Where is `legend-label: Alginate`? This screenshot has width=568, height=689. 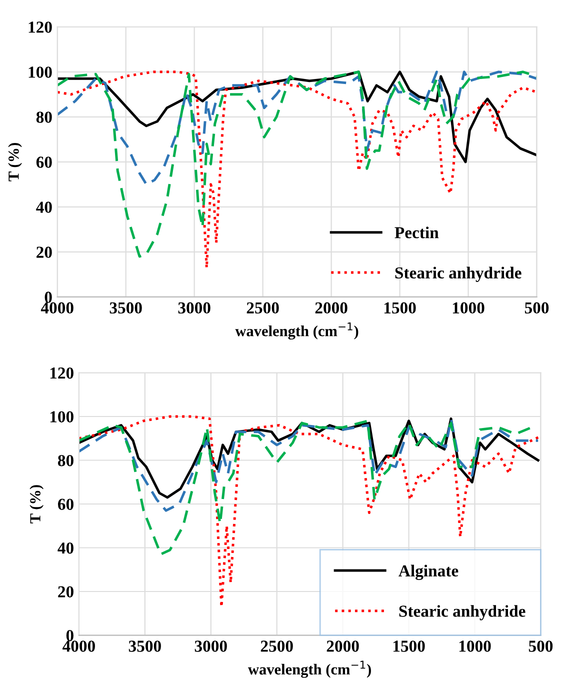 legend-label: Alginate is located at coordinates (428, 572).